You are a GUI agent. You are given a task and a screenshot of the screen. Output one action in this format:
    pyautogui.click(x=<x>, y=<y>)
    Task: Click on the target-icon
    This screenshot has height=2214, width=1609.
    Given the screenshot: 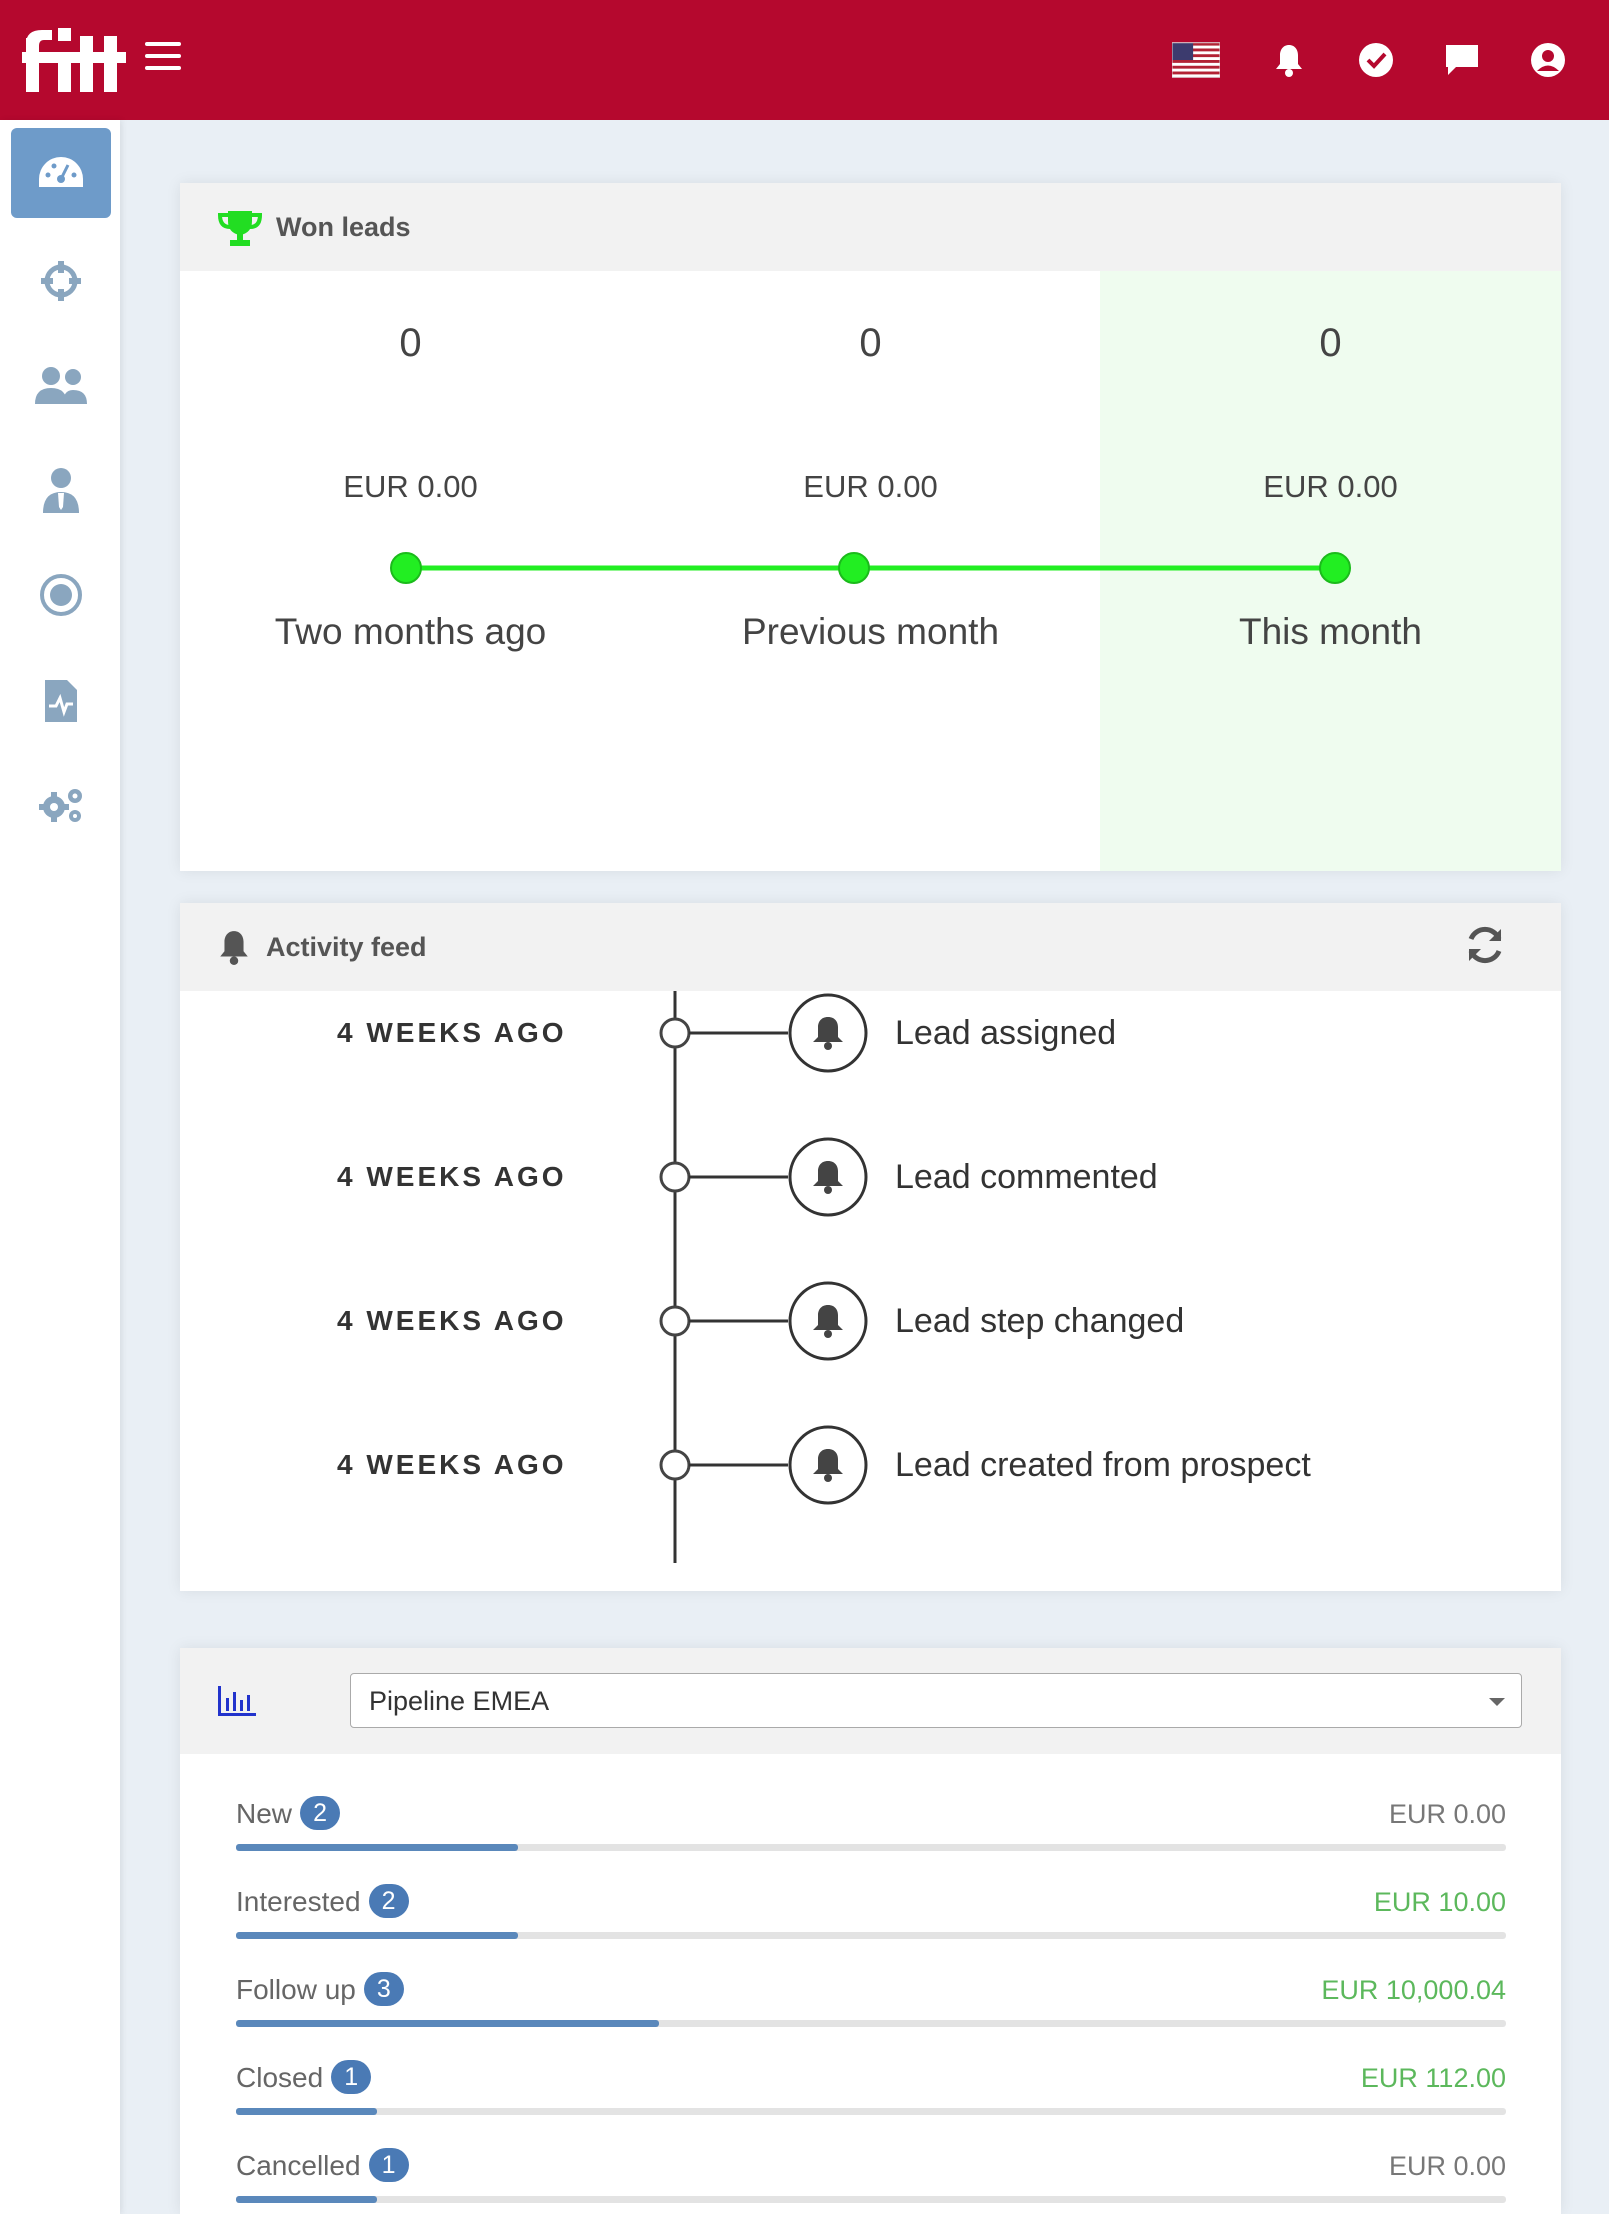 What is the action you would take?
    pyautogui.click(x=61, y=281)
    